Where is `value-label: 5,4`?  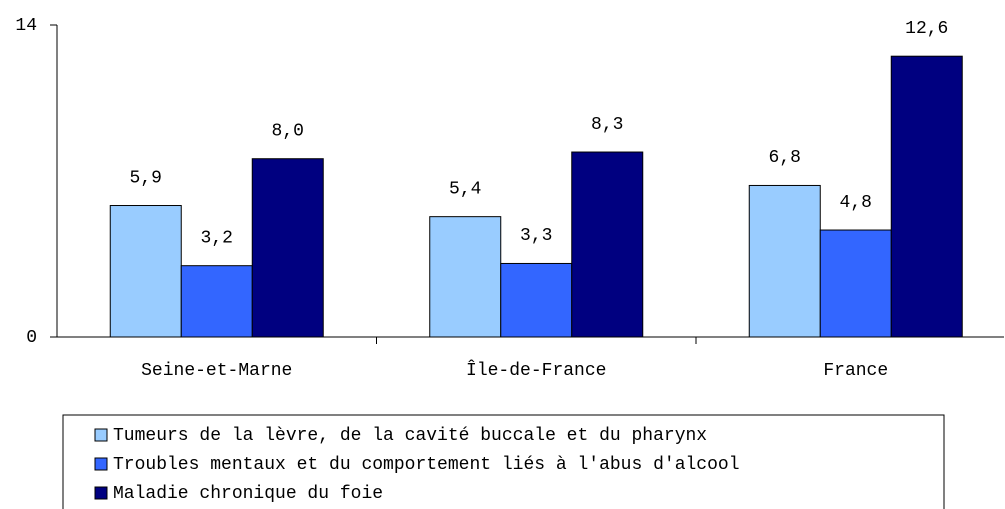
value-label: 5,4 is located at coordinates (465, 189).